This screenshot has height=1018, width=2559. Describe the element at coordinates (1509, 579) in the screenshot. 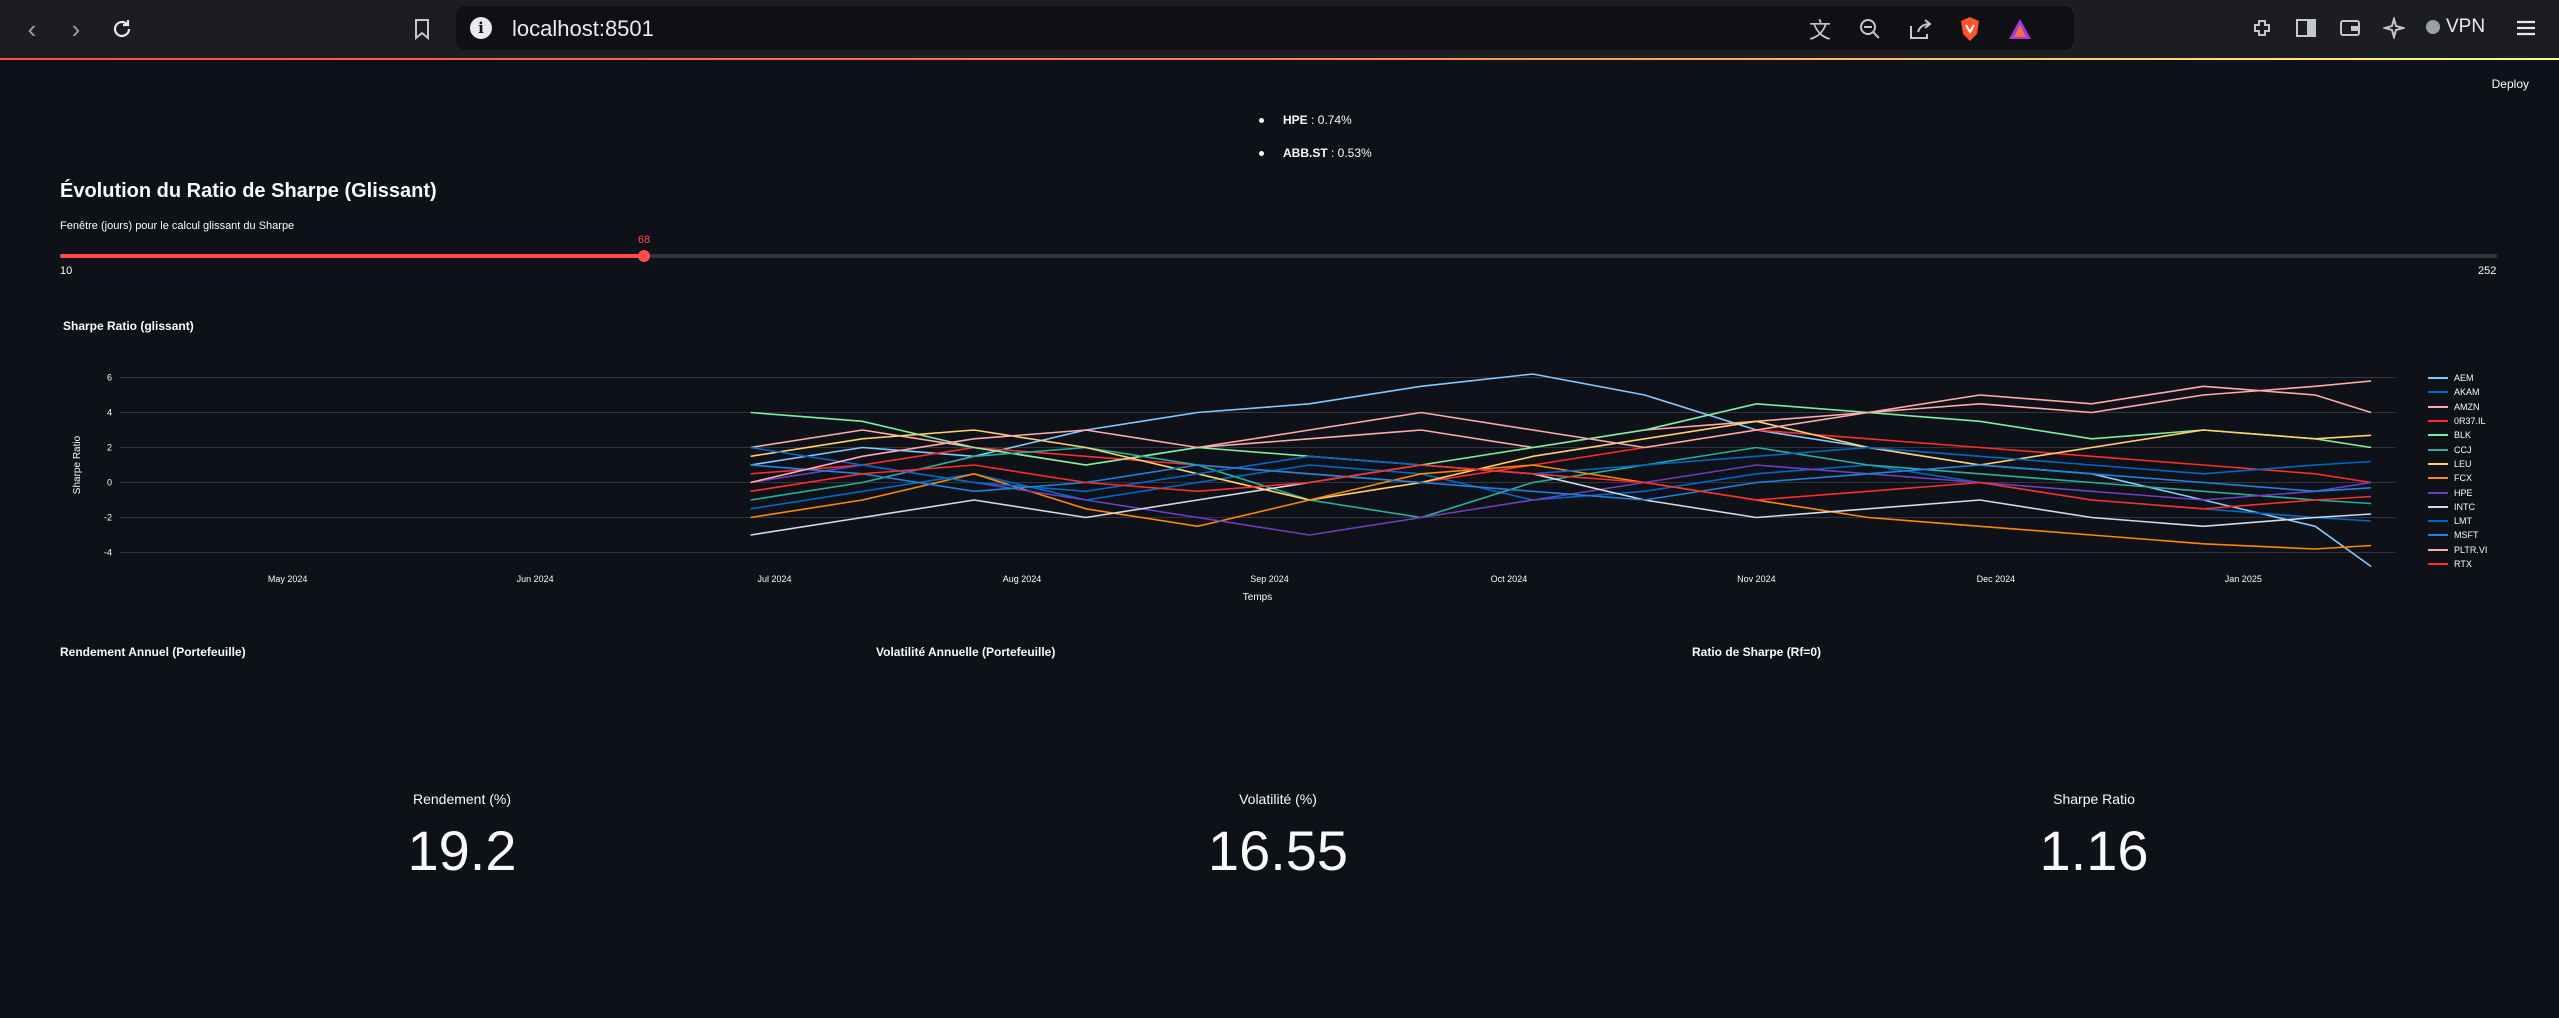

I see `x-tick-label: Oct 2024` at that location.